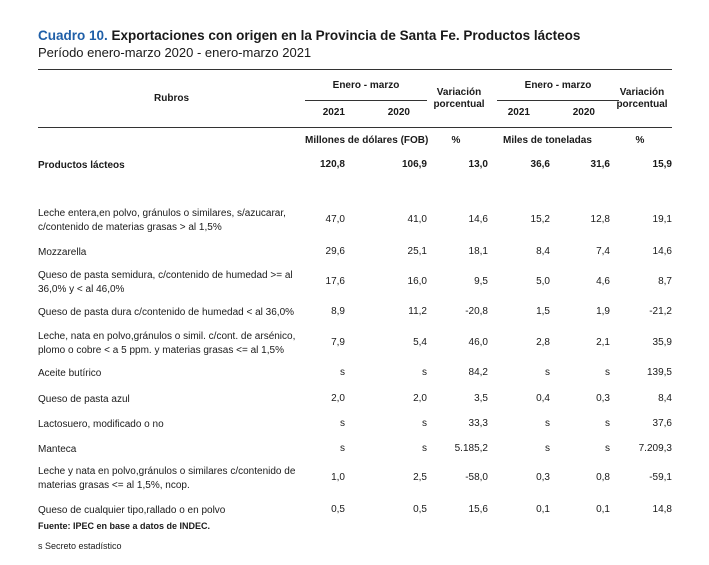  What do you see at coordinates (417, 281) in the screenshot?
I see `cell-usd-2020: 16,0` at bounding box center [417, 281].